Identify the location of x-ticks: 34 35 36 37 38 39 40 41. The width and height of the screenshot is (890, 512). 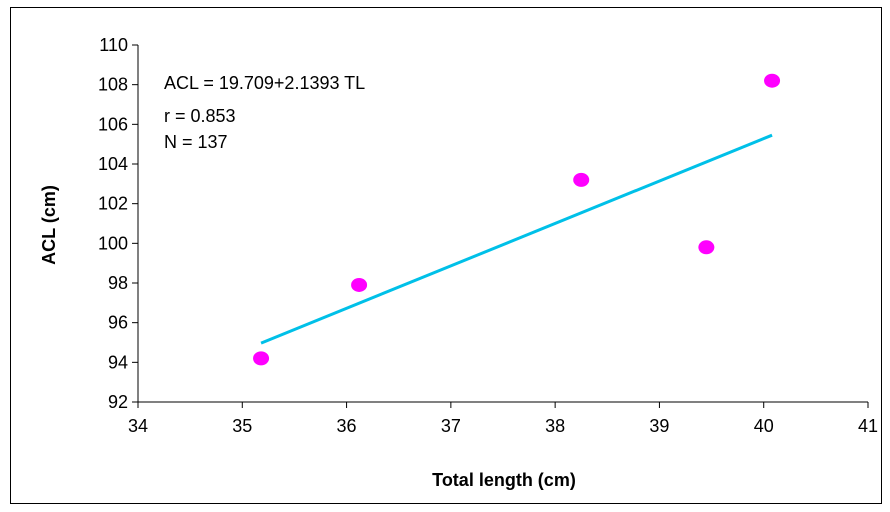
(503, 419).